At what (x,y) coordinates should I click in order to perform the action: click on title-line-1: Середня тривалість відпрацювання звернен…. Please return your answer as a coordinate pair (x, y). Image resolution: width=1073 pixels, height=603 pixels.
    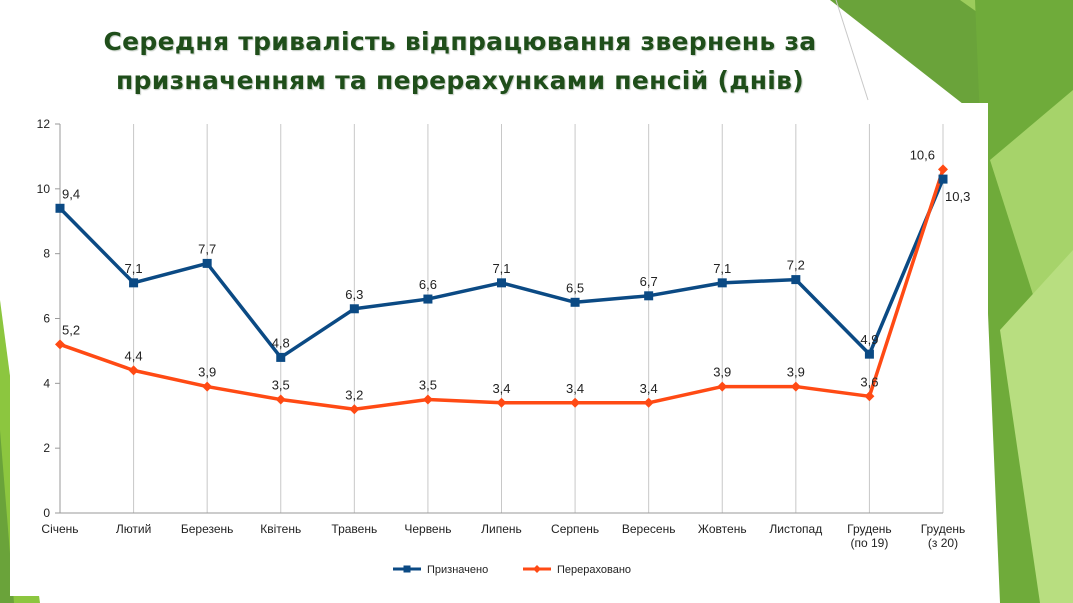
    Looking at the image, I should click on (460, 41).